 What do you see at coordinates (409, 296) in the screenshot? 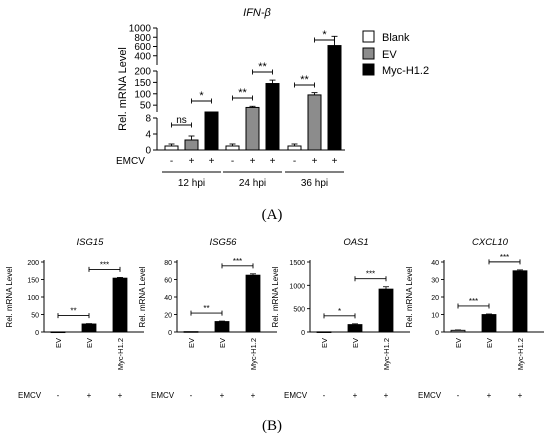
I see `cxcl10-y-axis-label: Rel. mRNA Level` at bounding box center [409, 296].